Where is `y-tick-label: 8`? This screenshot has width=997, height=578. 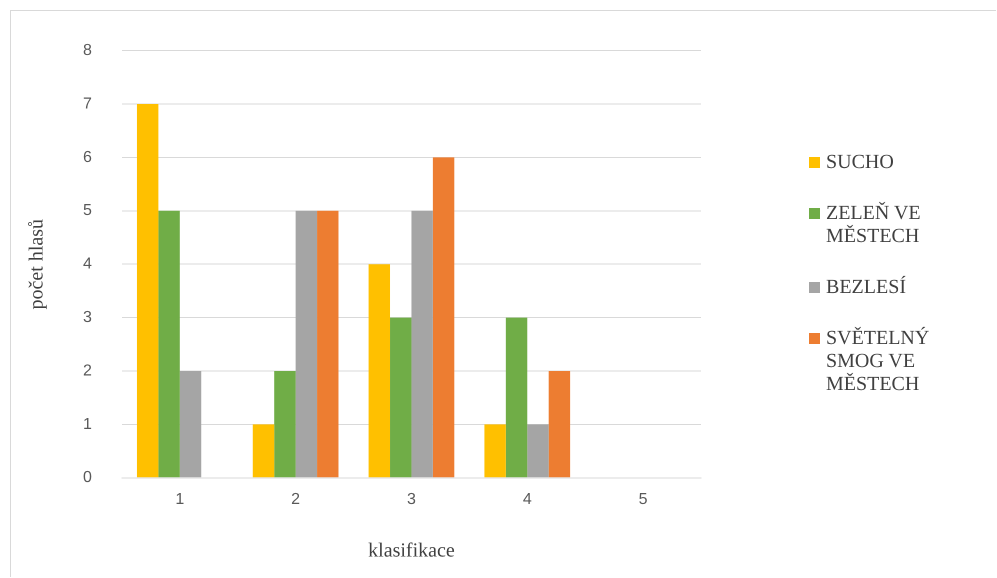
y-tick-label: 8 is located at coordinates (87, 51).